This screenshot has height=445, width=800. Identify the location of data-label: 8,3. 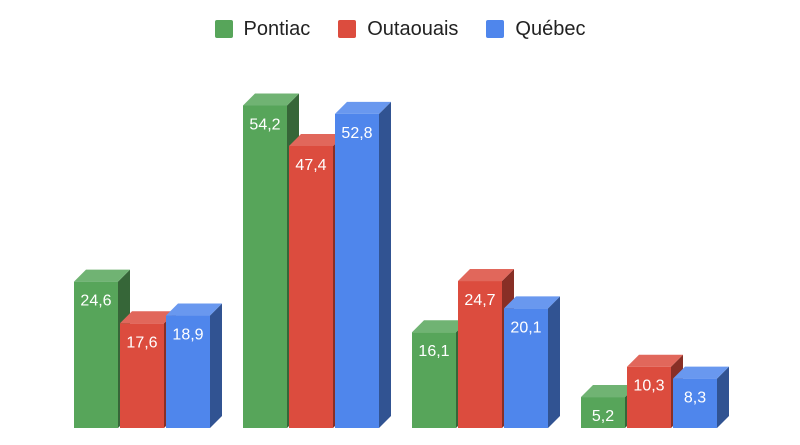
(695, 398).